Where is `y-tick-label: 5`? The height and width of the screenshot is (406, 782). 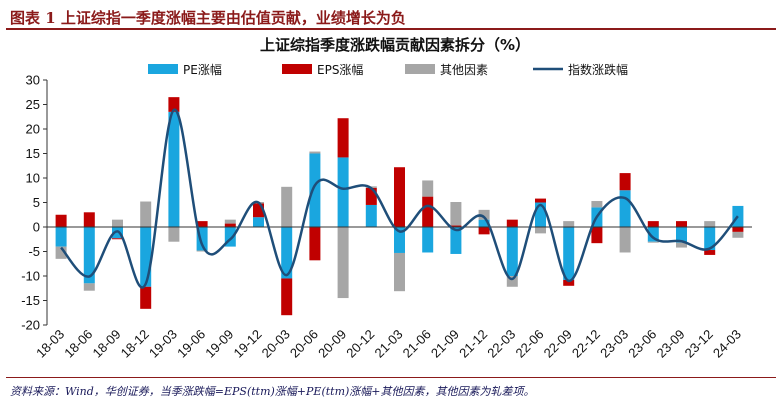 y-tick-label: 5 is located at coordinates (36, 202).